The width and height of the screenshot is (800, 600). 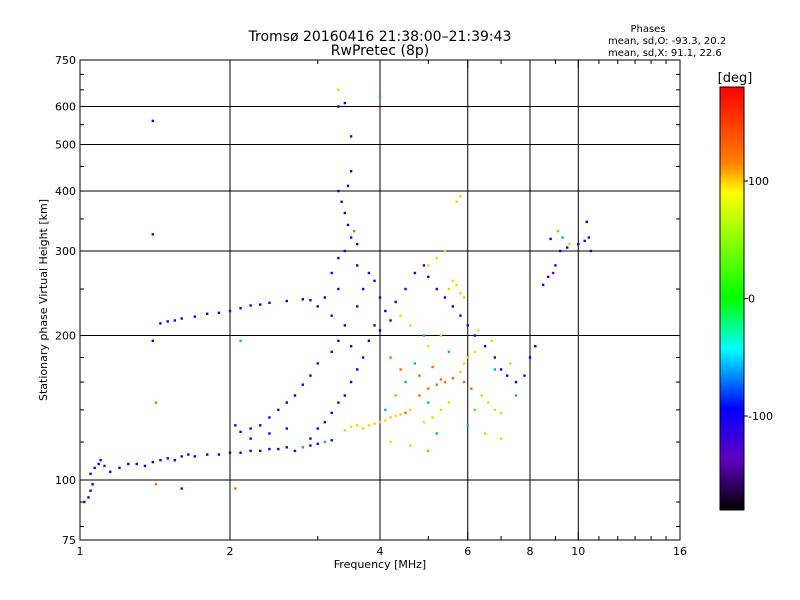 I want to click on x-tick-label: 2, so click(x=230, y=551).